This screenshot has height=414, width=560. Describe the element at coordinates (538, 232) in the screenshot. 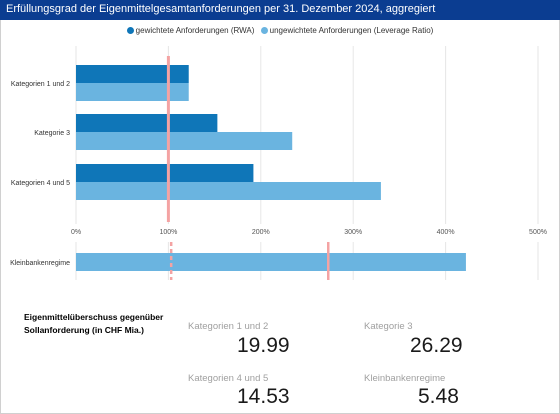

I see `x-tick-label-5: 500%` at that location.